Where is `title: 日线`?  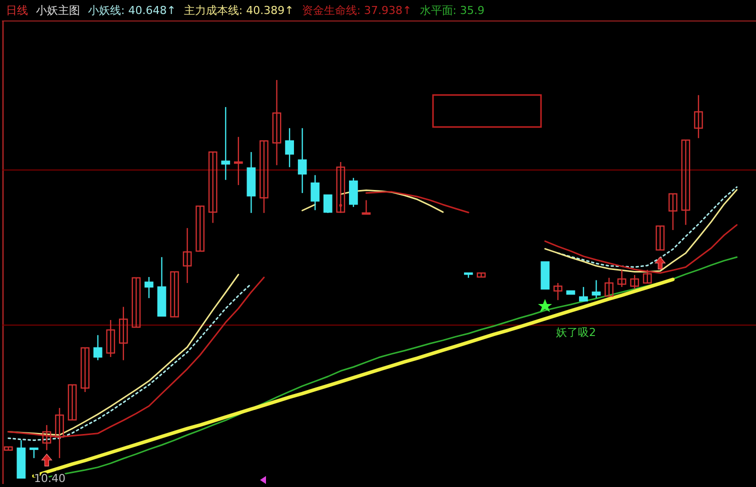
title: 日线 is located at coordinates (17, 10).